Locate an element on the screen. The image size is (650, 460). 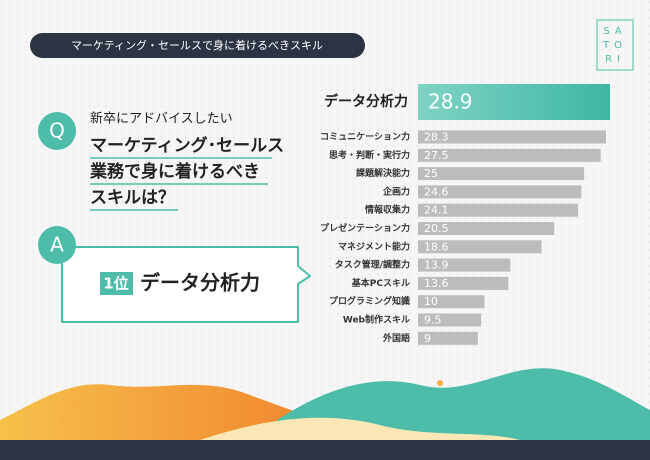
category-label: 情報収集力 is located at coordinates (387, 210).